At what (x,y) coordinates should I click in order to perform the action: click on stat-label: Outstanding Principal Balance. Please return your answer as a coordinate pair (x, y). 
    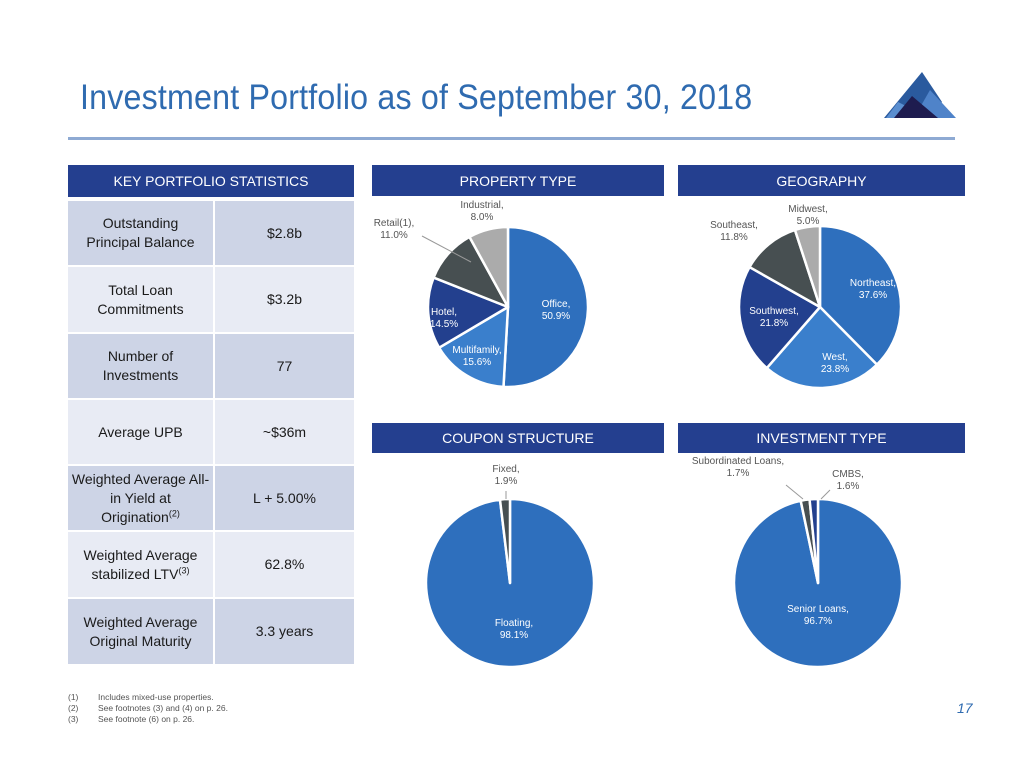
    Looking at the image, I should click on (140, 233).